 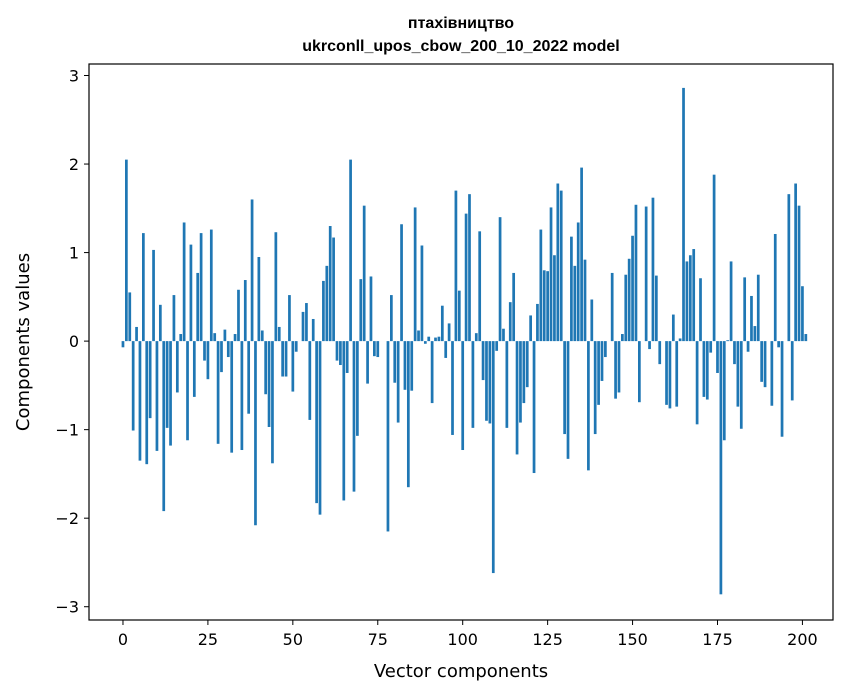 I want to click on x-tick-label: 50, so click(x=293, y=639).